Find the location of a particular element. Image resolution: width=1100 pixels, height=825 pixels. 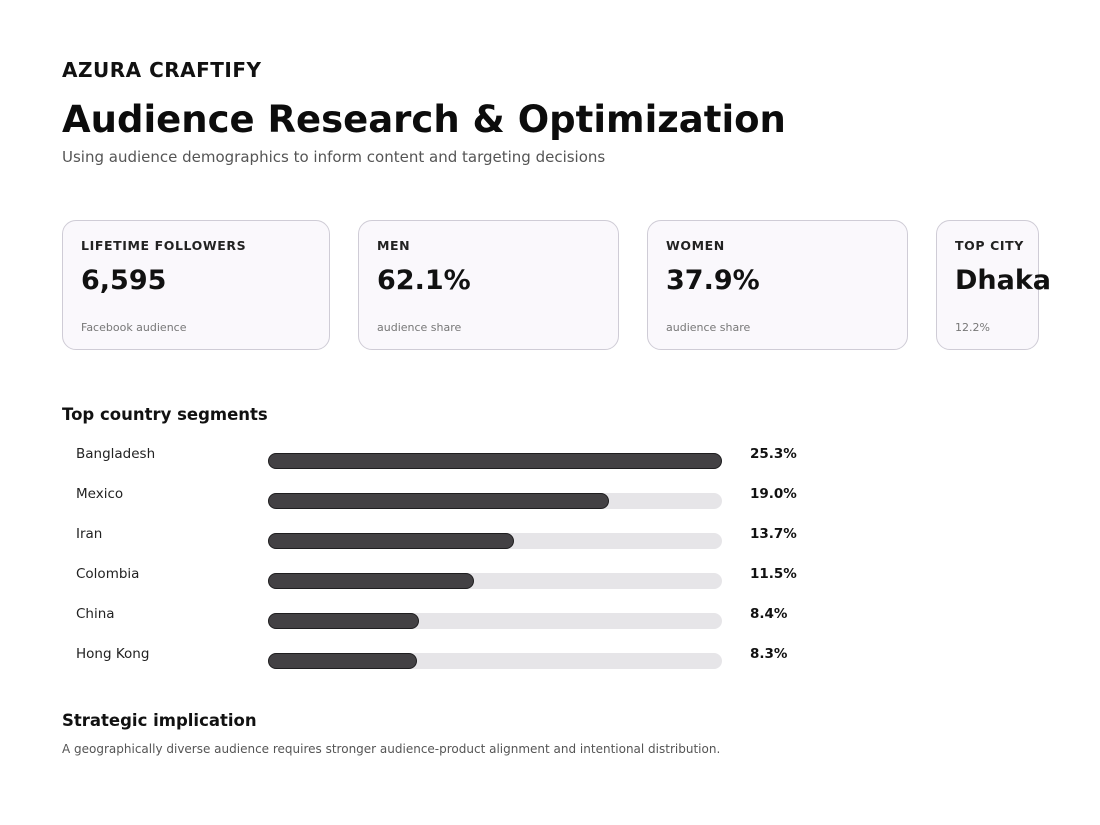

bar-iran is located at coordinates (391, 541).